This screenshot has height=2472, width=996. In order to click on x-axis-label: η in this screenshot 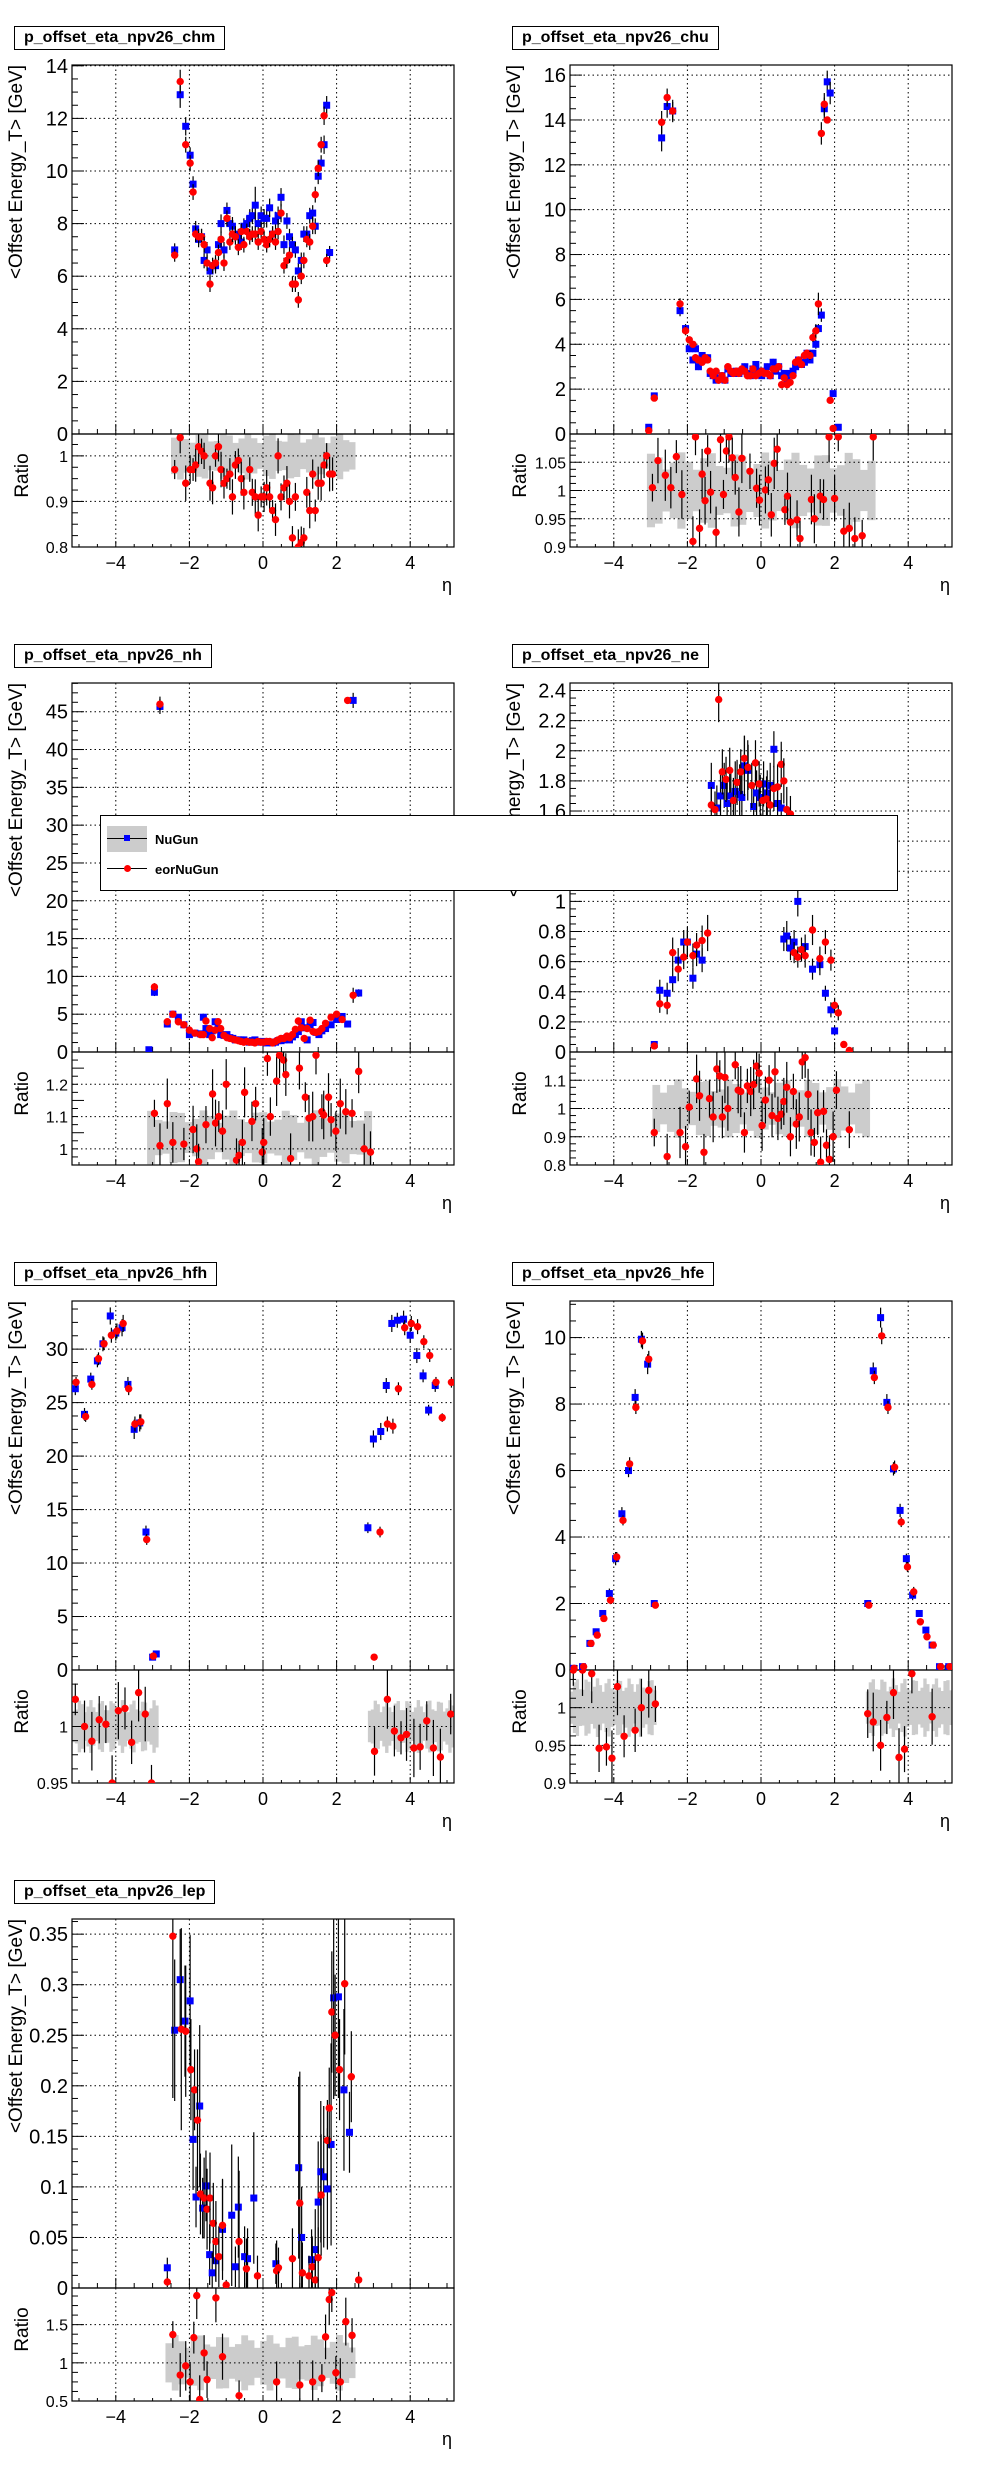, I will do `click(945, 585)`.